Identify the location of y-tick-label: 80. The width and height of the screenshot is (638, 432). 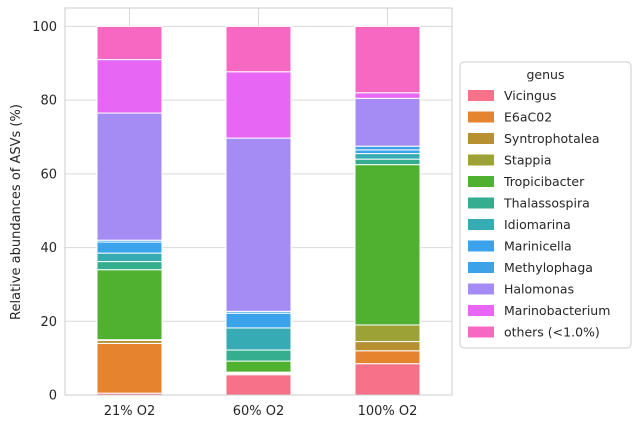
(48, 101).